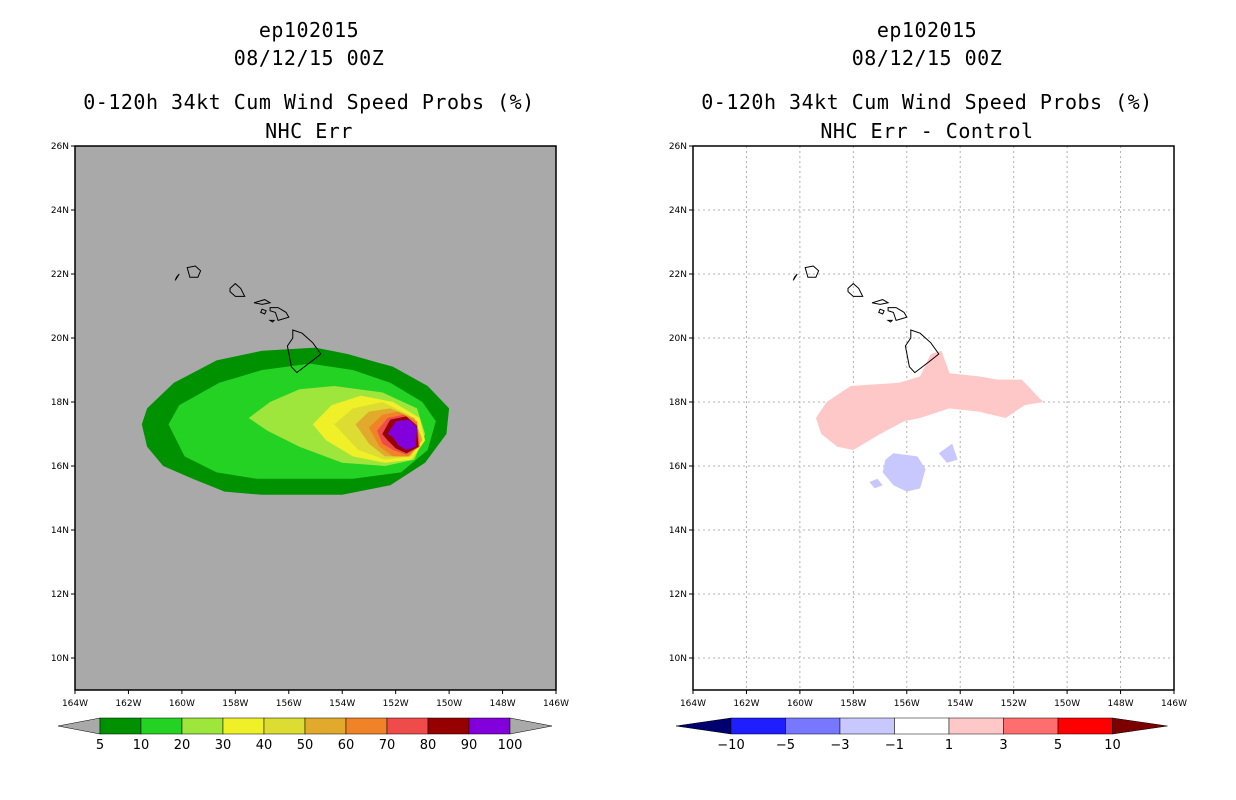  I want to click on y-tick-label: 20N, so click(678, 339).